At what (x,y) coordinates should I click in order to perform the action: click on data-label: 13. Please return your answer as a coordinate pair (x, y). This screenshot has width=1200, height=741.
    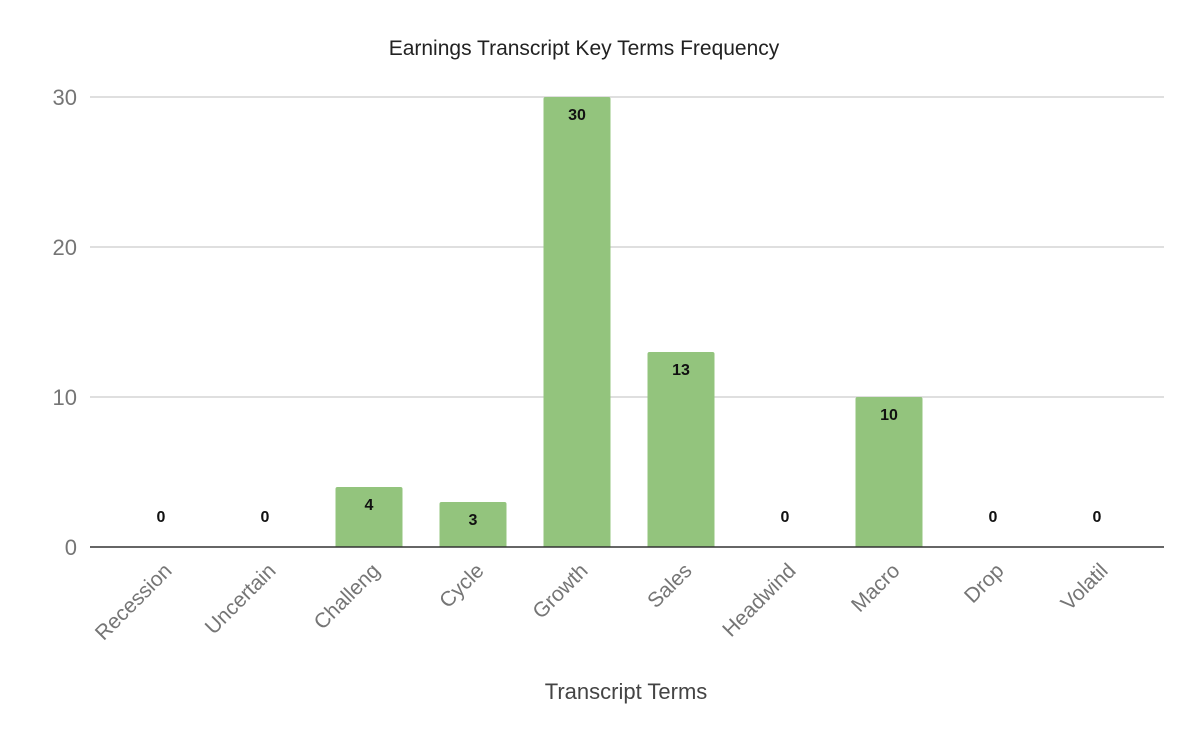
    Looking at the image, I should click on (681, 370).